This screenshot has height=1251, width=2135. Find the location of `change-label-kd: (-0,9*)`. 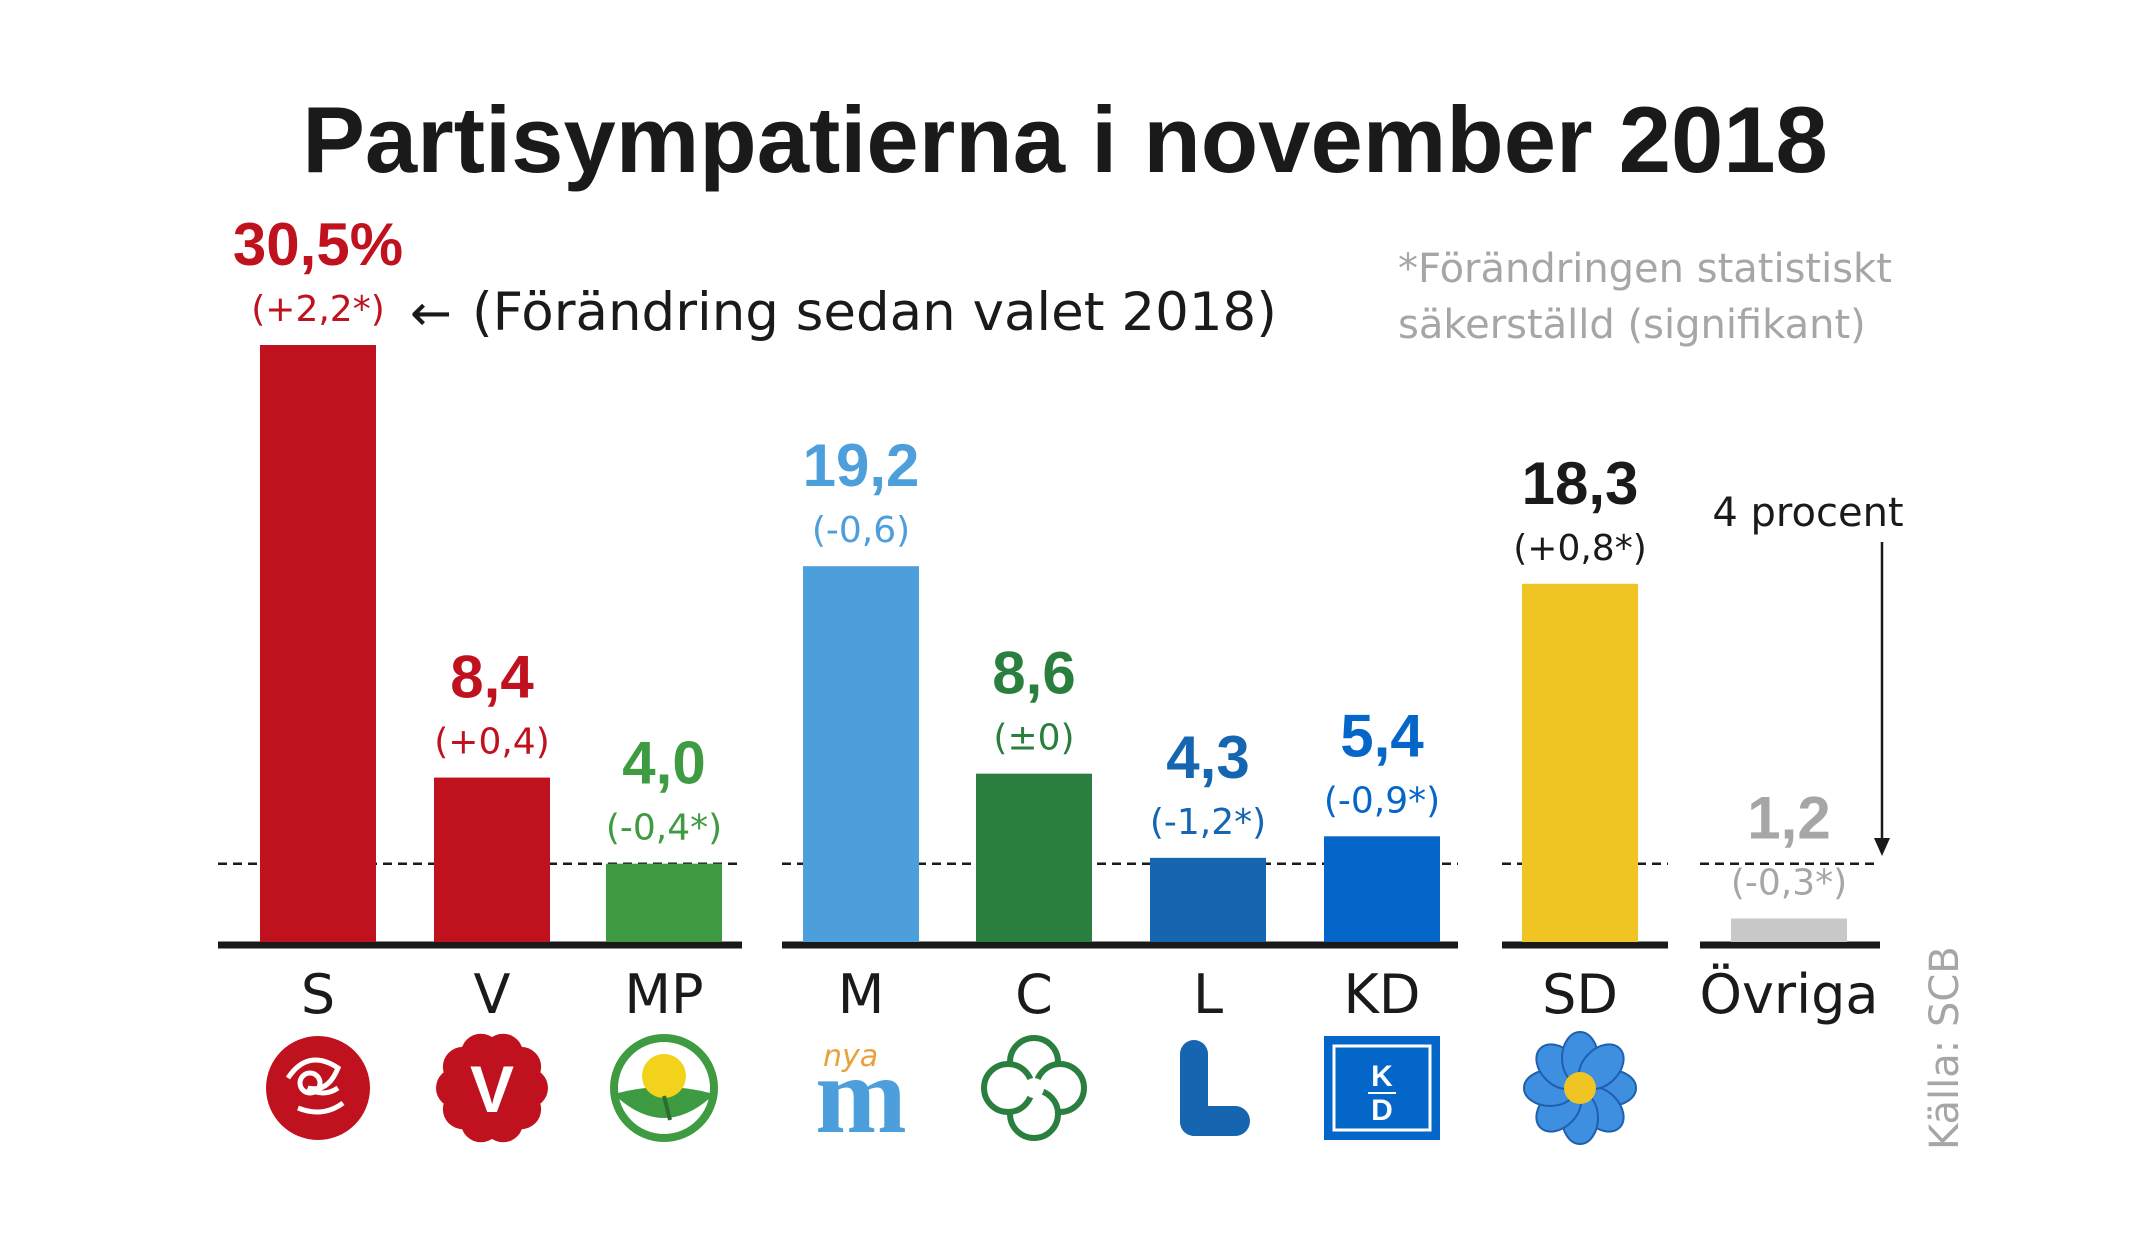

change-label-kd: (-0,9*) is located at coordinates (1382, 800).